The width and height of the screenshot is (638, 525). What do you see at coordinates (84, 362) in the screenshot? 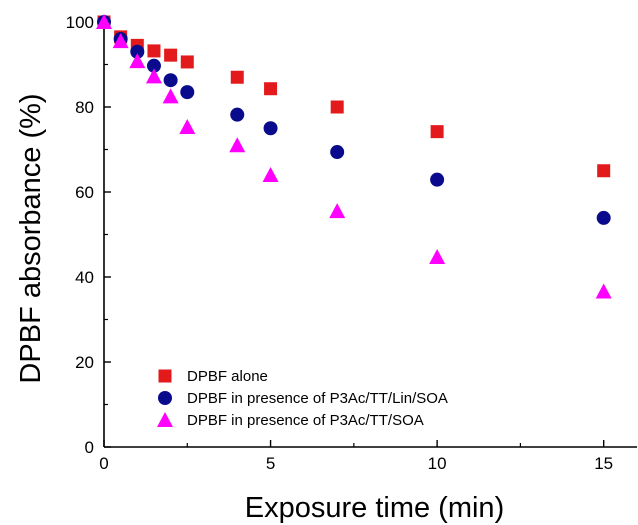
I see `y-tick-label: 20` at bounding box center [84, 362].